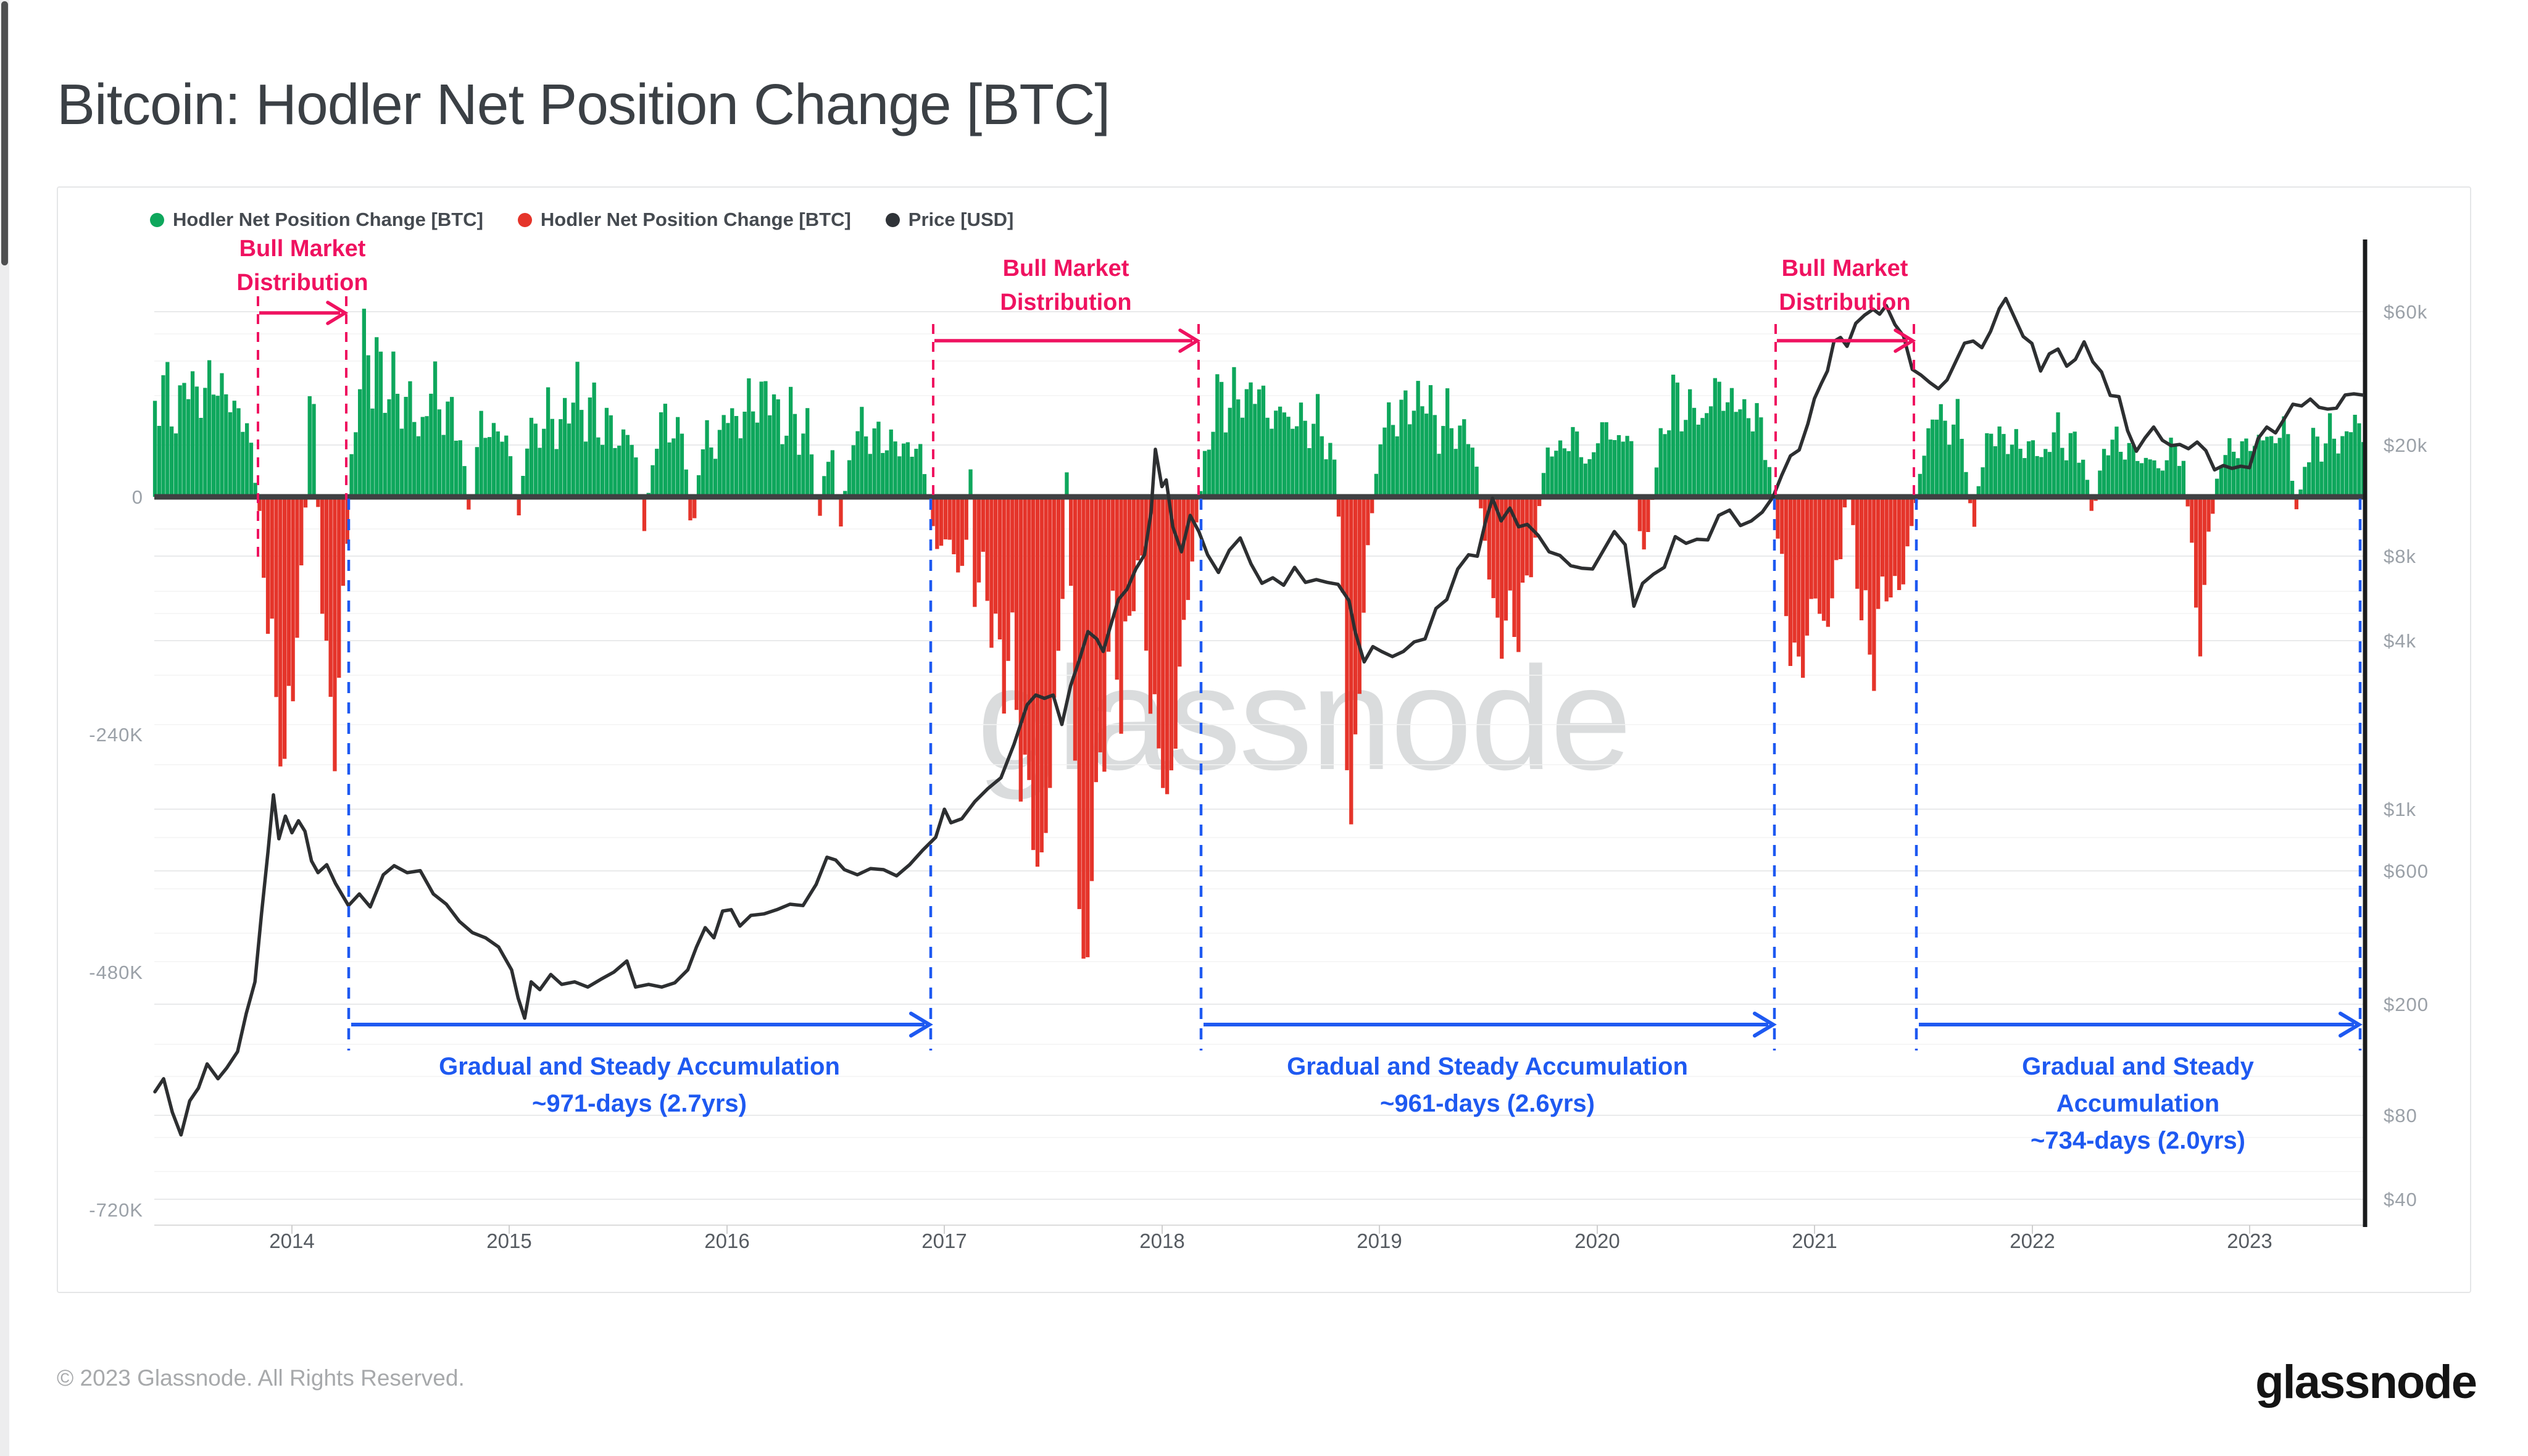 Image resolution: width=2528 pixels, height=1456 pixels. Describe the element at coordinates (291, 1240) in the screenshot. I see `svg-text: 2014` at that location.